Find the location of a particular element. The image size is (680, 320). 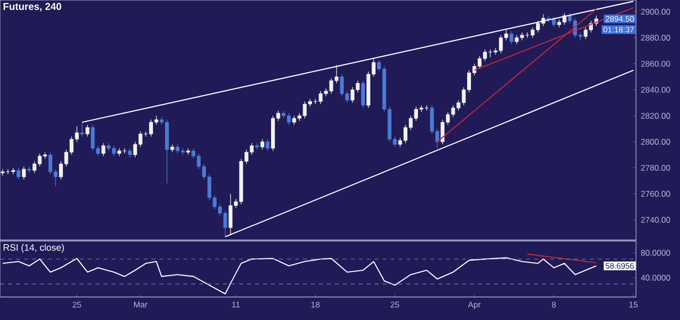

x-tick-label: Apr is located at coordinates (474, 306).